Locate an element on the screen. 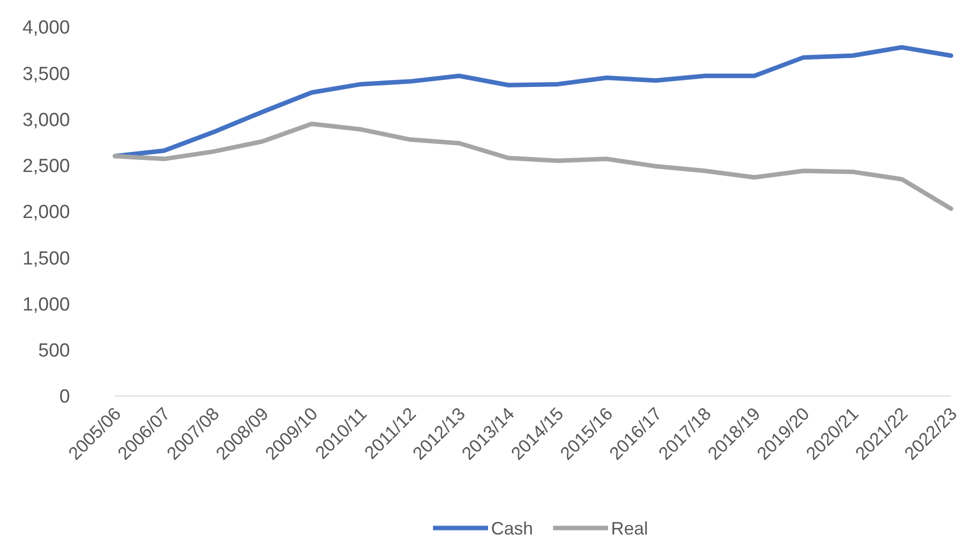  y-tick-label: 500 is located at coordinates (54, 351).